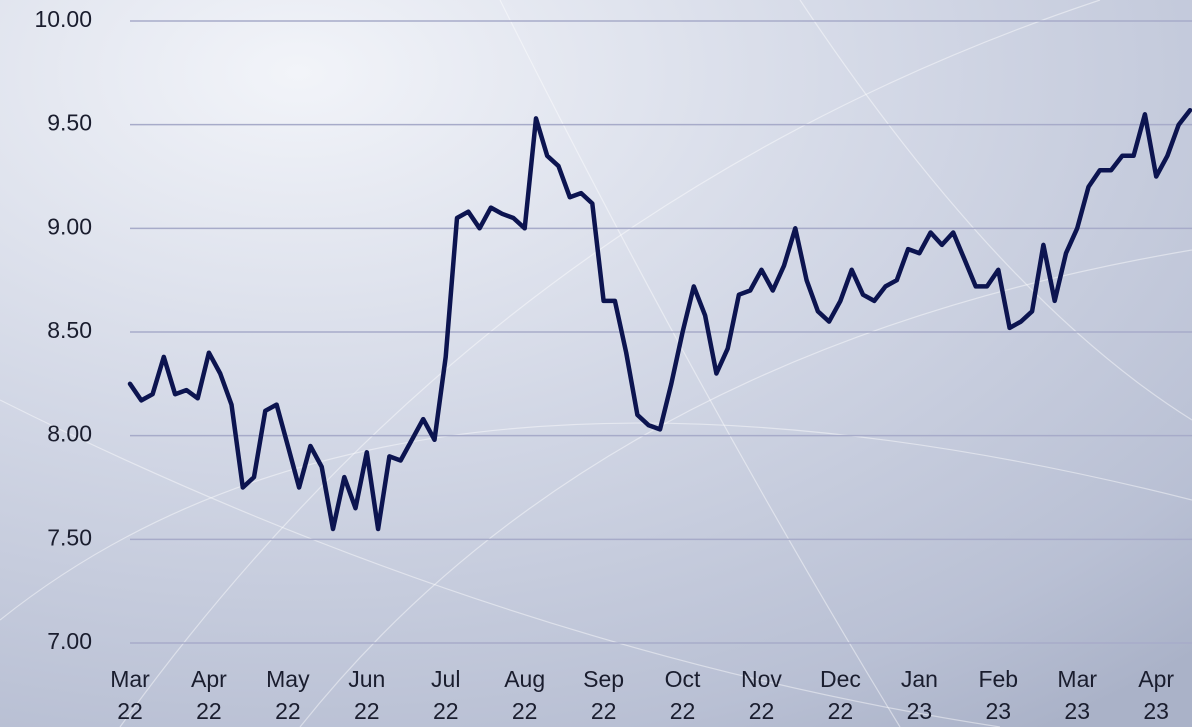 The image size is (1192, 727). I want to click on x-tick-label: Jan 23, so click(919, 695).